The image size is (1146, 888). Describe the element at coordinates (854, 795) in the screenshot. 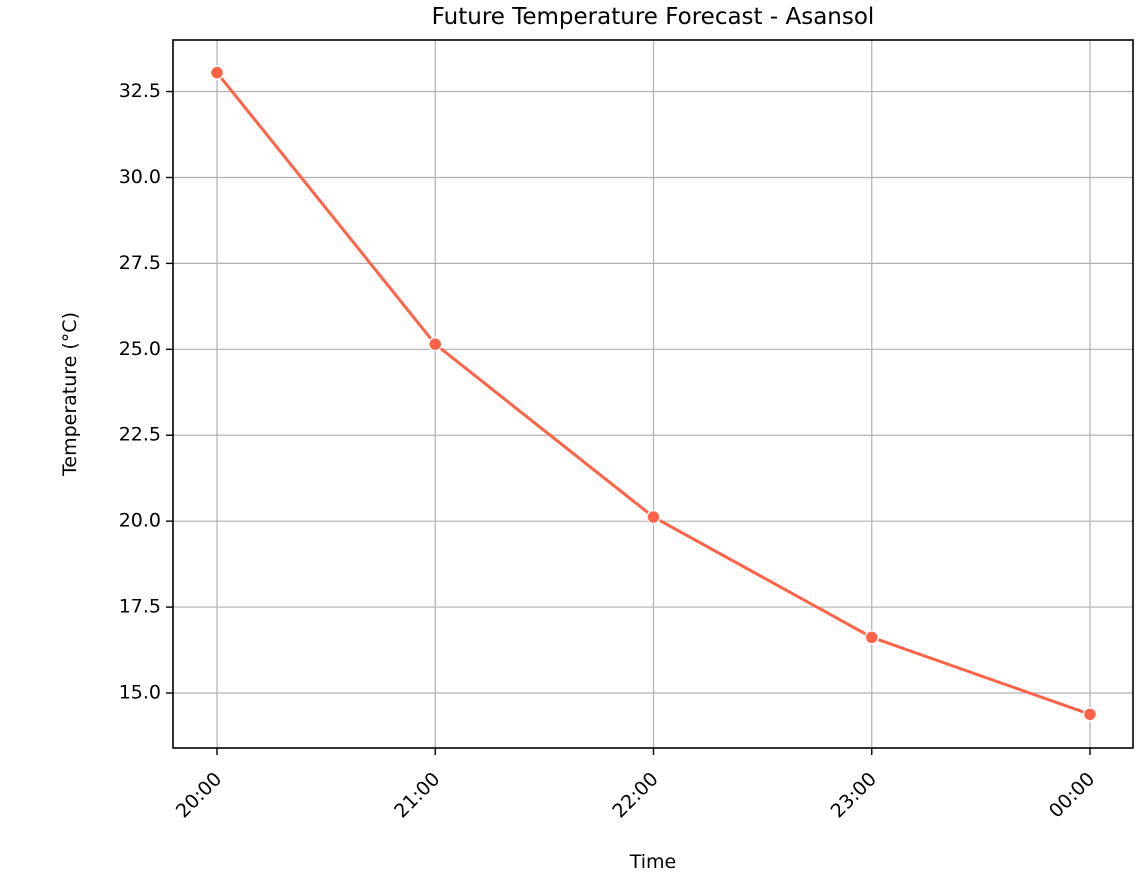

I see `x-tick-label: 23:00` at that location.